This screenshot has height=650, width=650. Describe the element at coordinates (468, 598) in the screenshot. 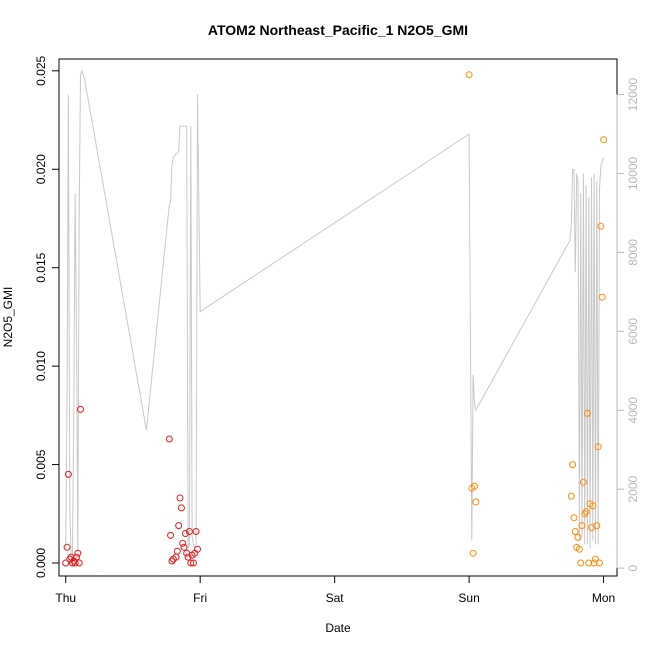

I see `x-tick-label: Sun` at that location.